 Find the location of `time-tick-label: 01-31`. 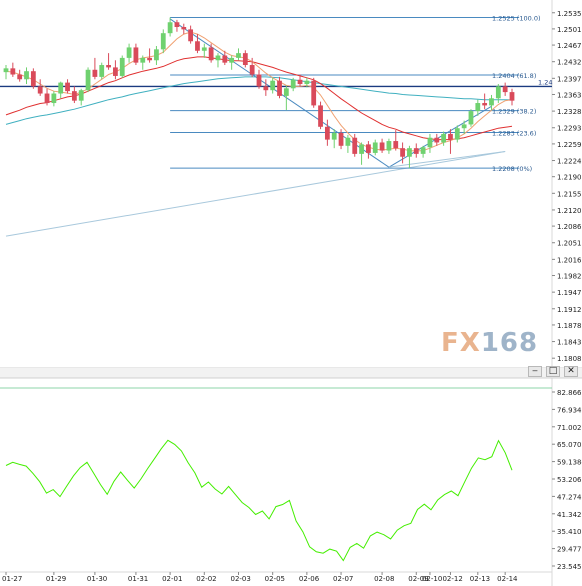

time-tick-label: 01-31 is located at coordinates (138, 579).